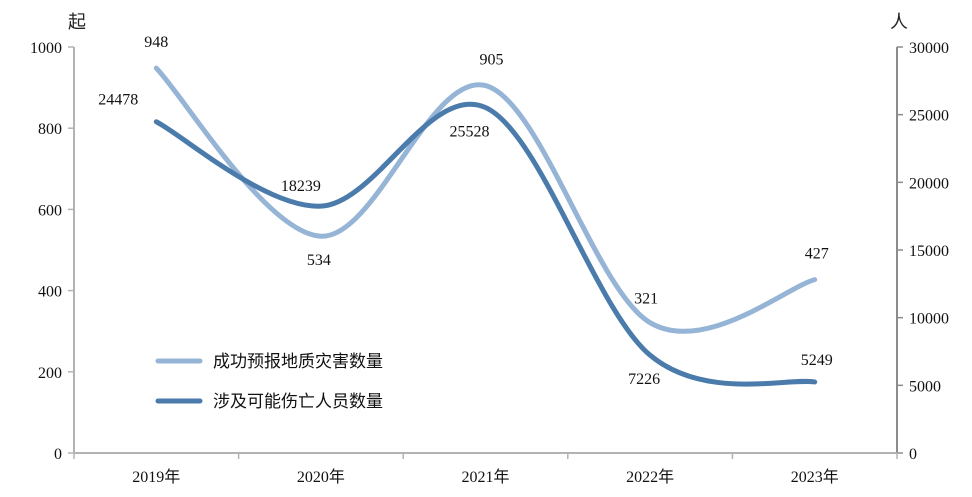 The width and height of the screenshot is (972, 497). I want to click on data-label: 534, so click(319, 260).